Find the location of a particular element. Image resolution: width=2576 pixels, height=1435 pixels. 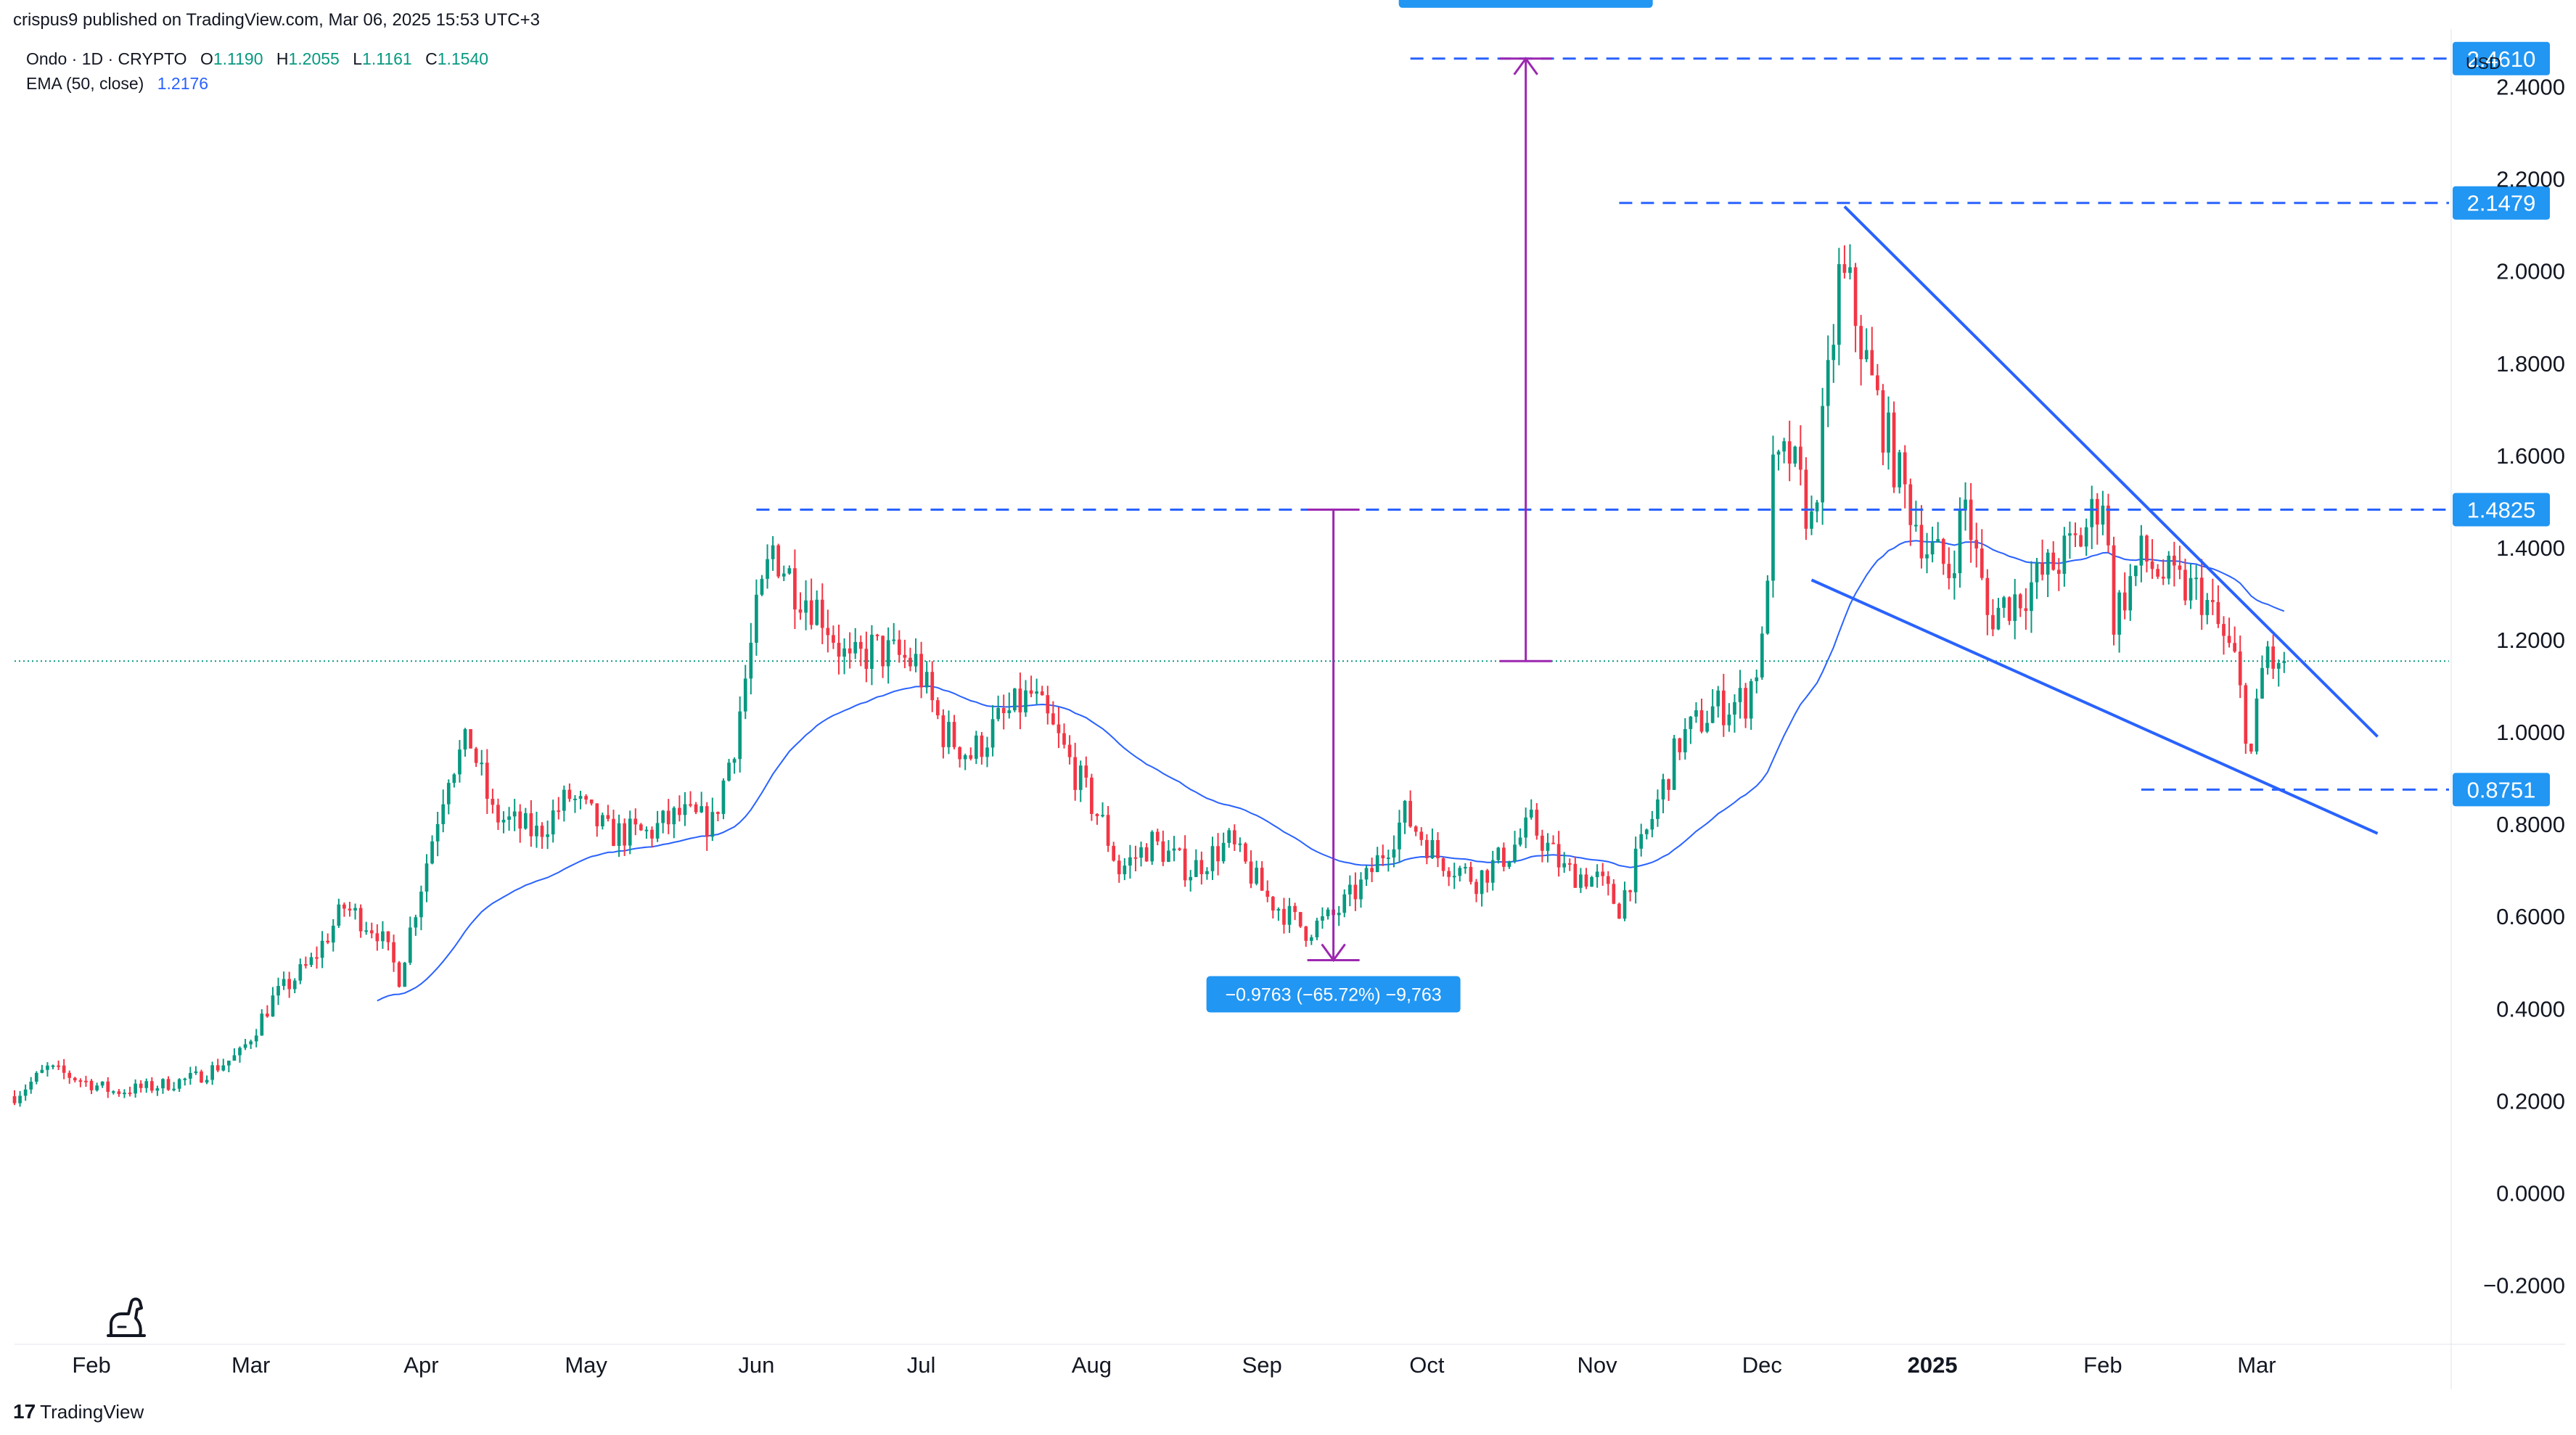

legend-ema-value: 1.2176 is located at coordinates (183, 83).